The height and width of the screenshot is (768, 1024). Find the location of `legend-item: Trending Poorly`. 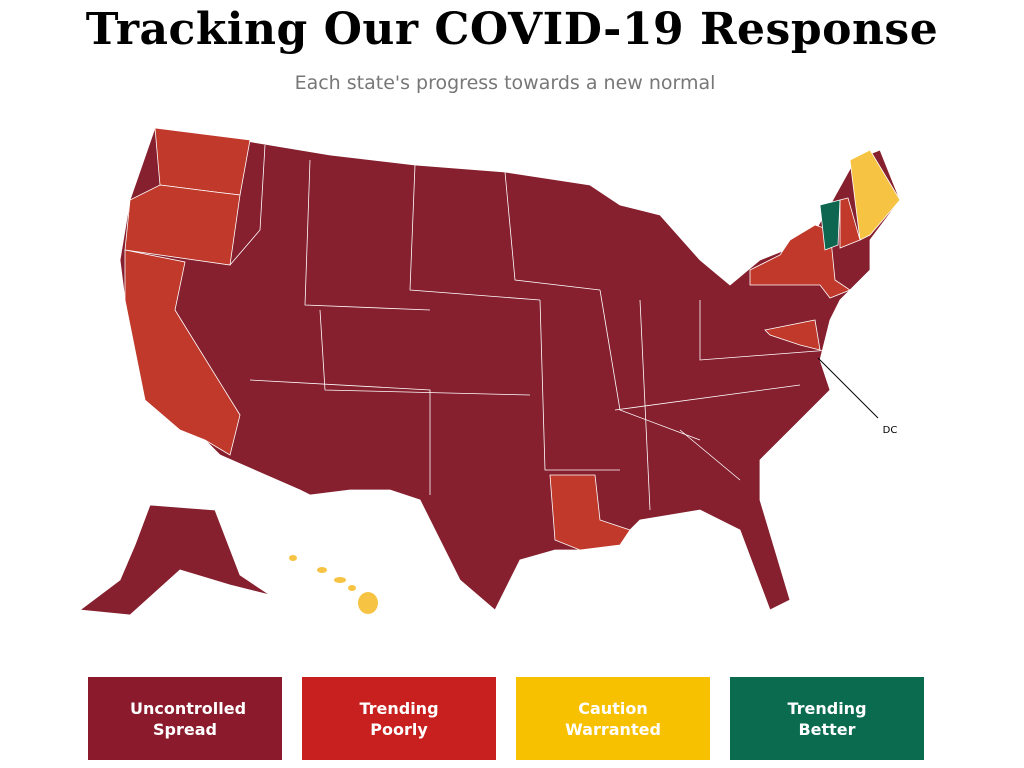

legend-item: Trending Poorly is located at coordinates (399, 718).